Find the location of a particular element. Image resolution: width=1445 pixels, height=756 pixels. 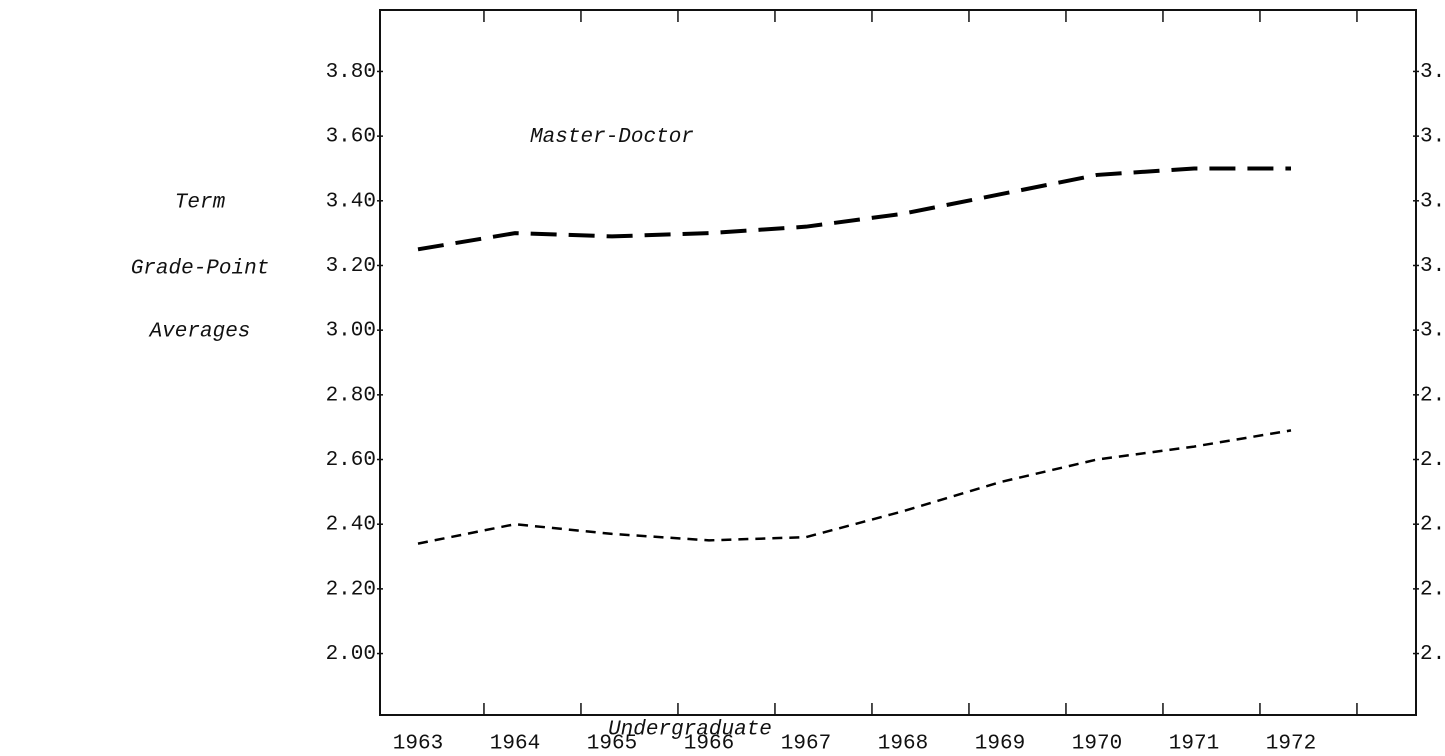

x-tick-label: 1971 is located at coordinates (1194, 744).